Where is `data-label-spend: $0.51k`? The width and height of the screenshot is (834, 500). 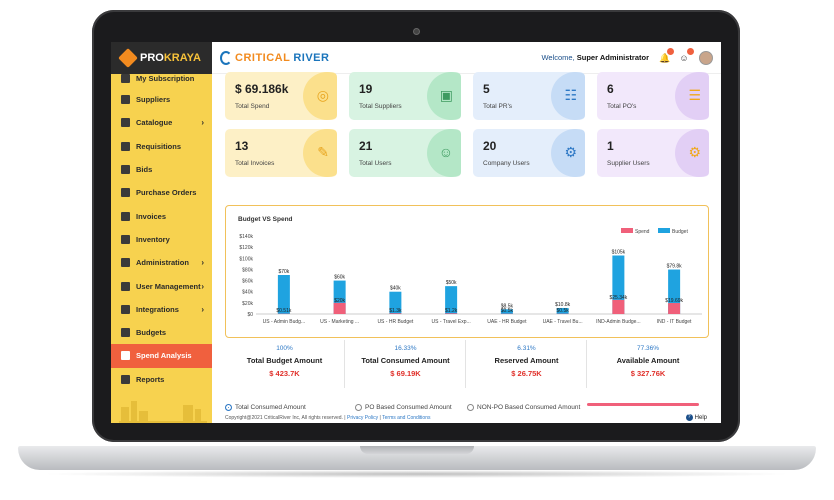 data-label-spend: $0.51k is located at coordinates (284, 311).